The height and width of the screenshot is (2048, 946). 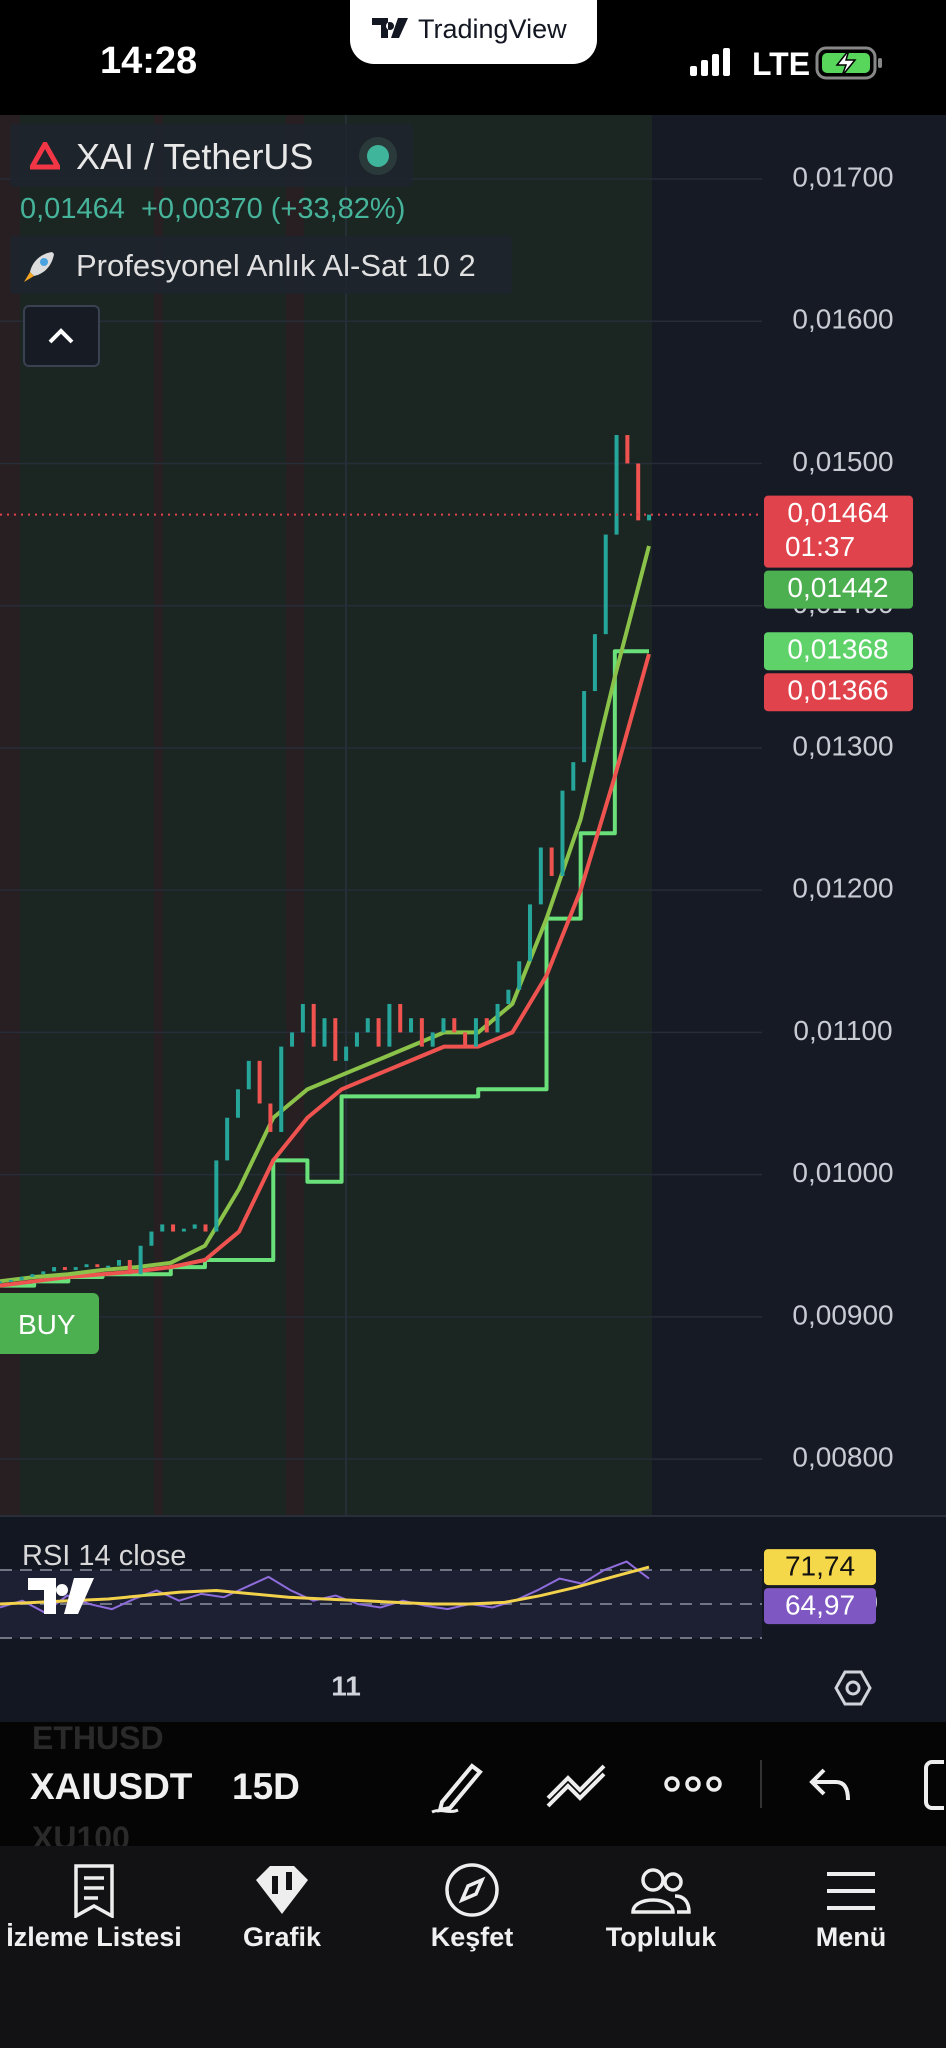 I want to click on nav-menu: Menü, so click(x=851, y=1906).